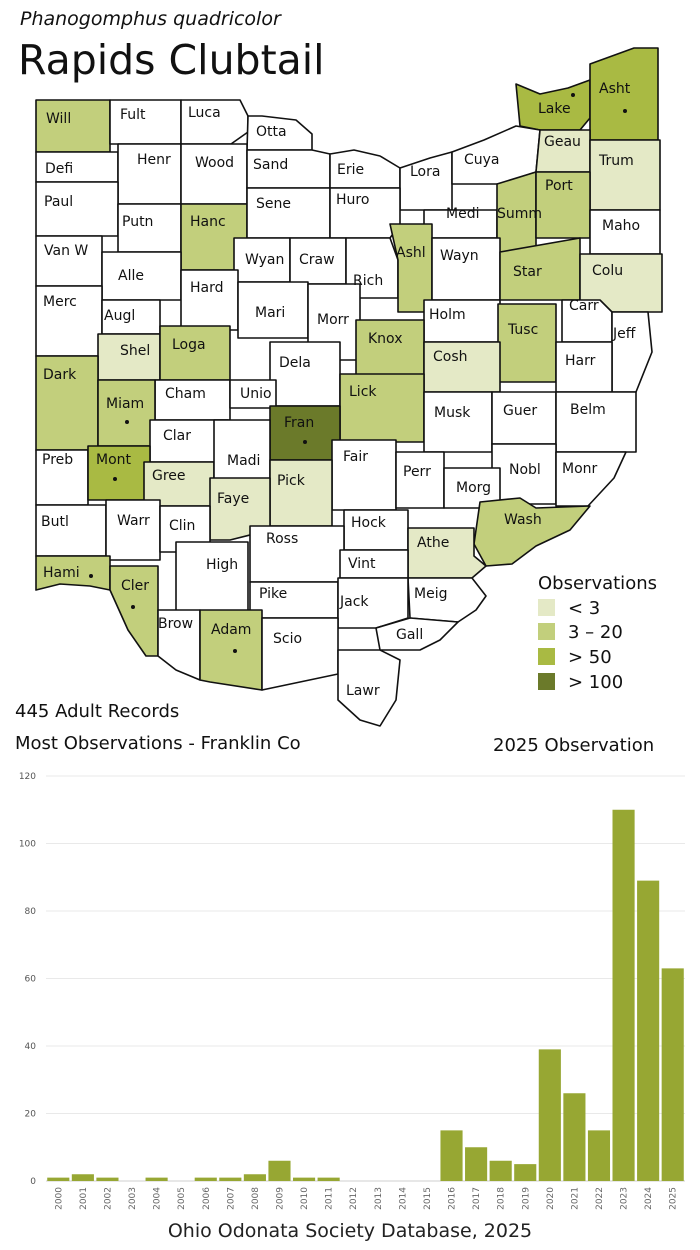 The image size is (700, 1250). Describe the element at coordinates (525, 1172) in the screenshot. I see `bar-2019` at that location.